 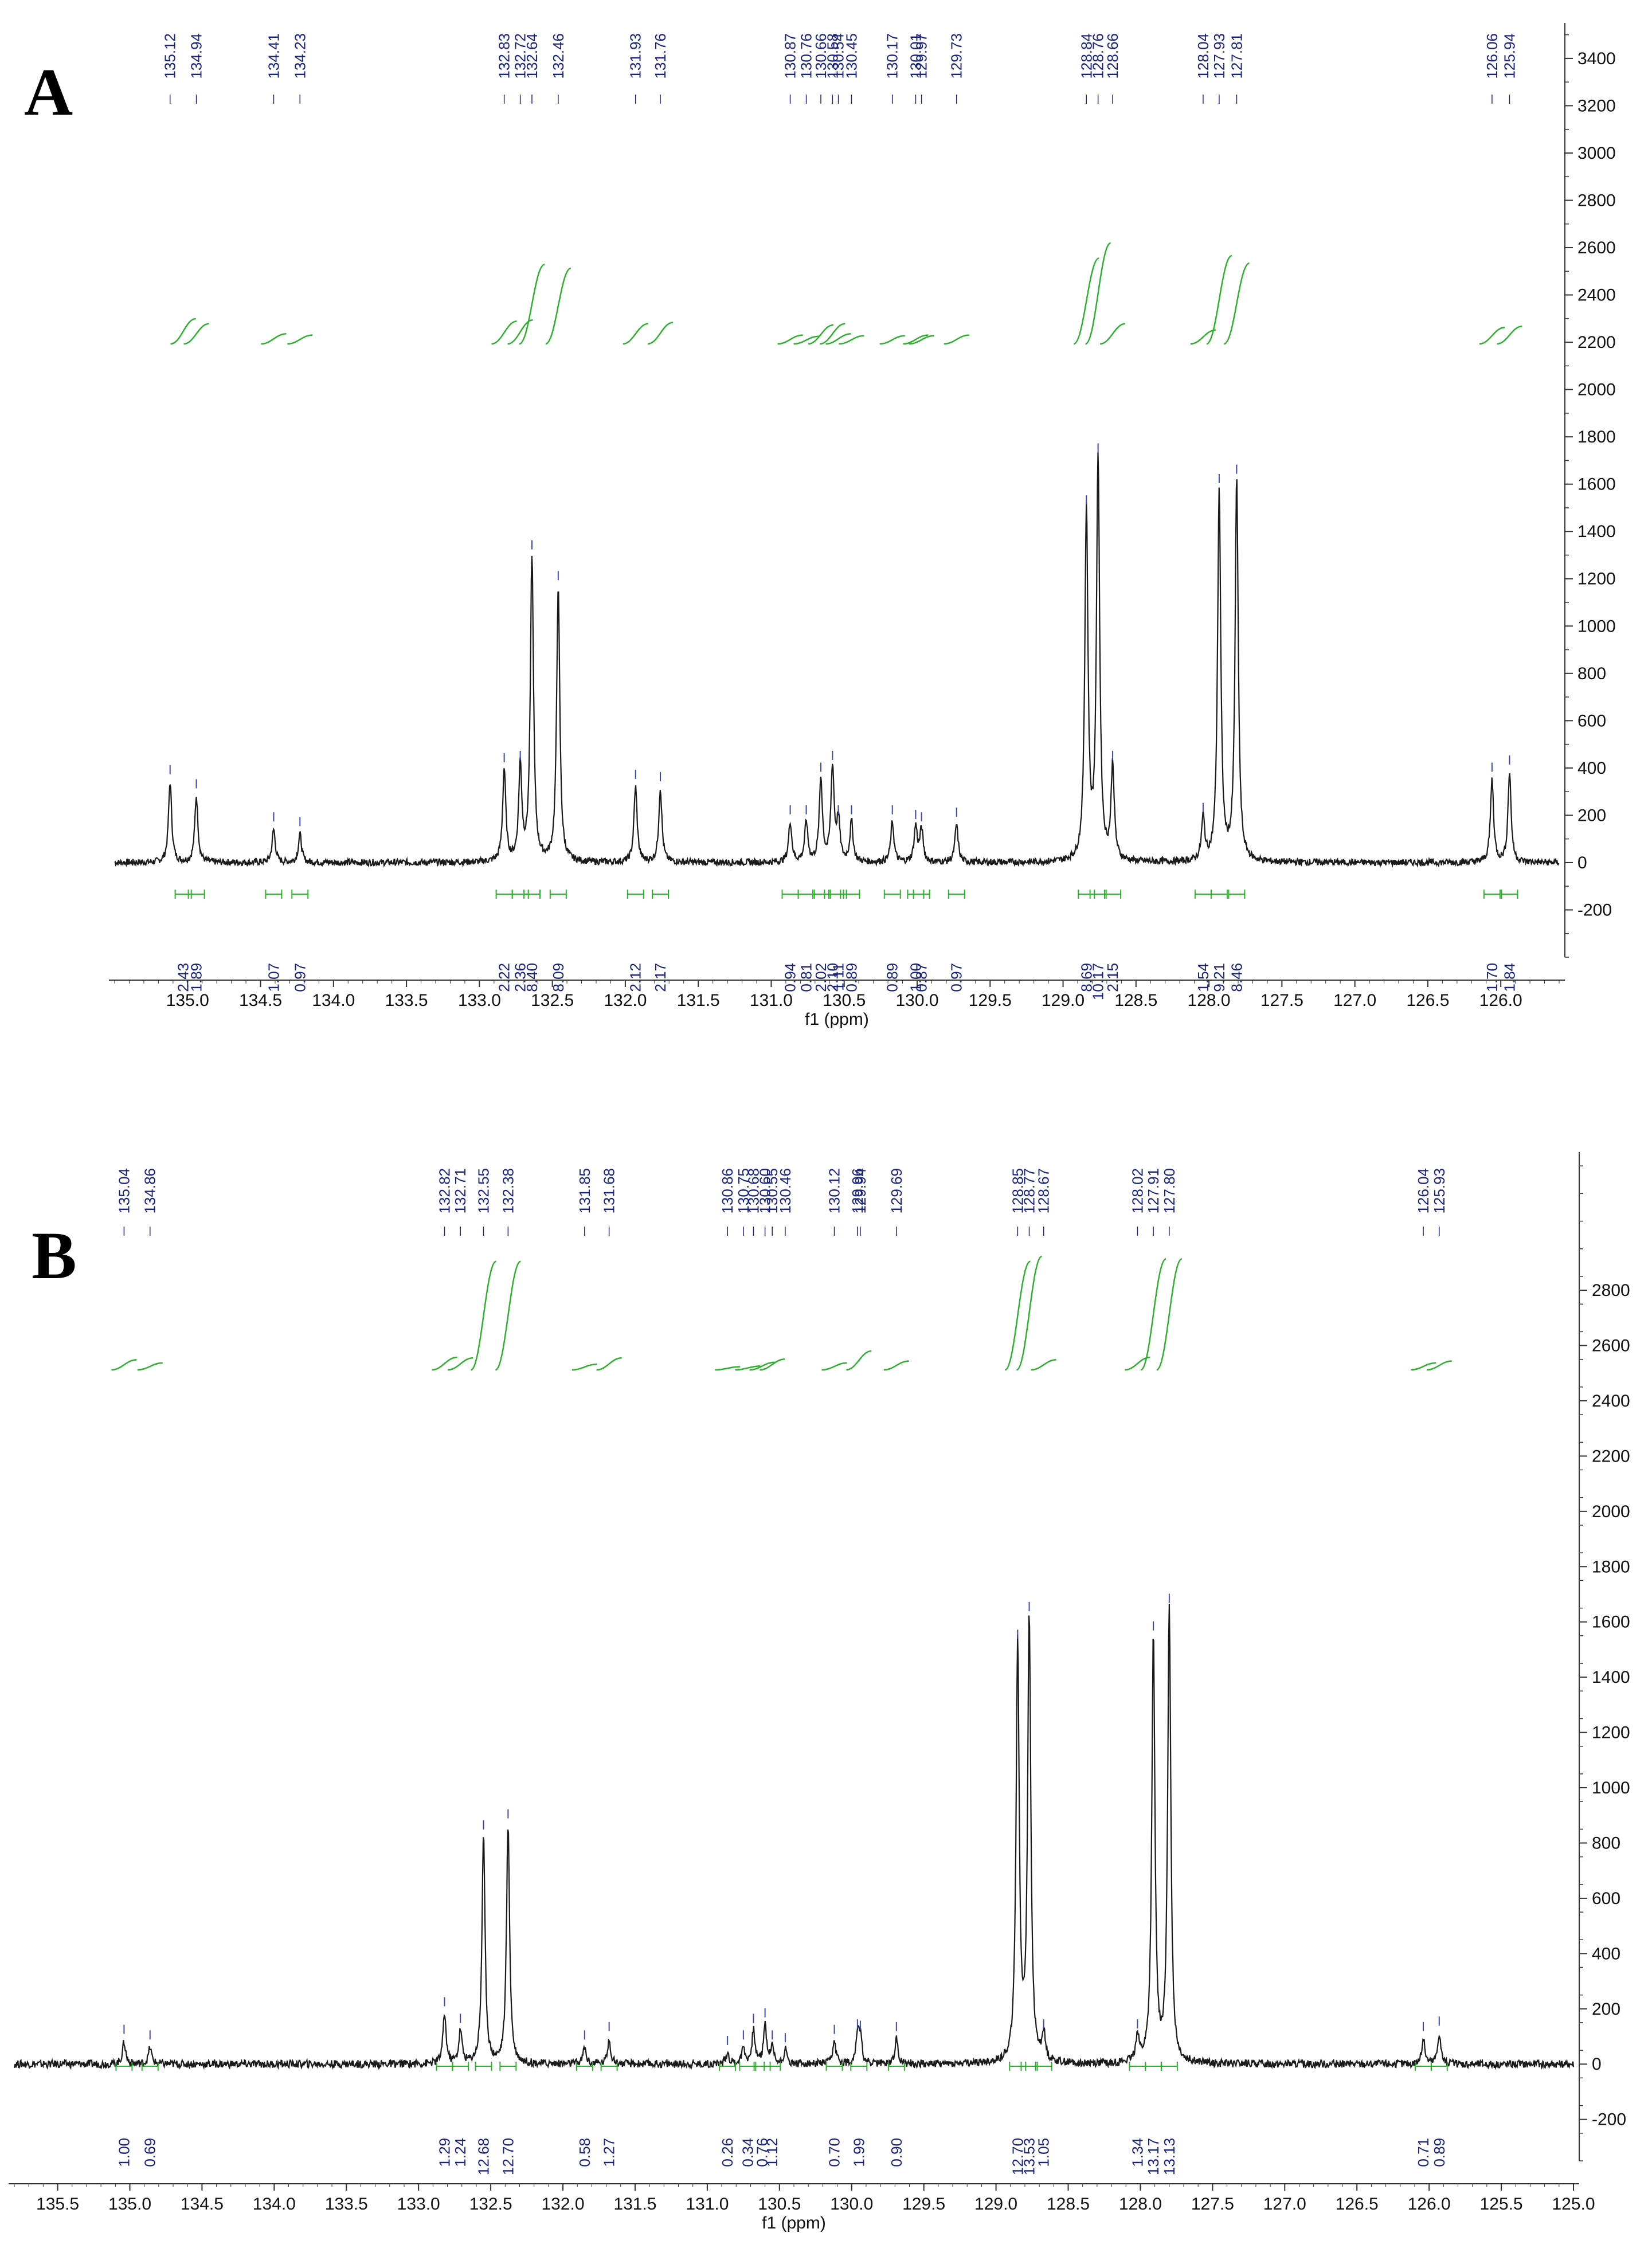 I want to click on y-tick-label: -200, so click(x=1594, y=909).